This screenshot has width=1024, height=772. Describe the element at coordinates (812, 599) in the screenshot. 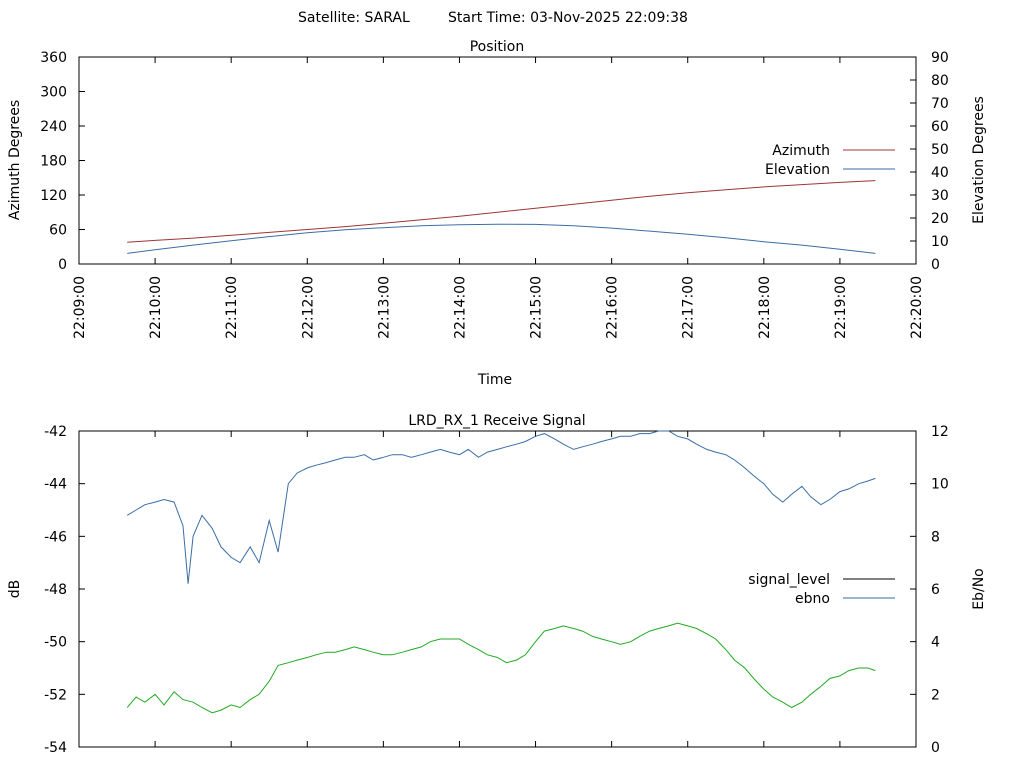

I see `signal-legend-label: ebno` at that location.